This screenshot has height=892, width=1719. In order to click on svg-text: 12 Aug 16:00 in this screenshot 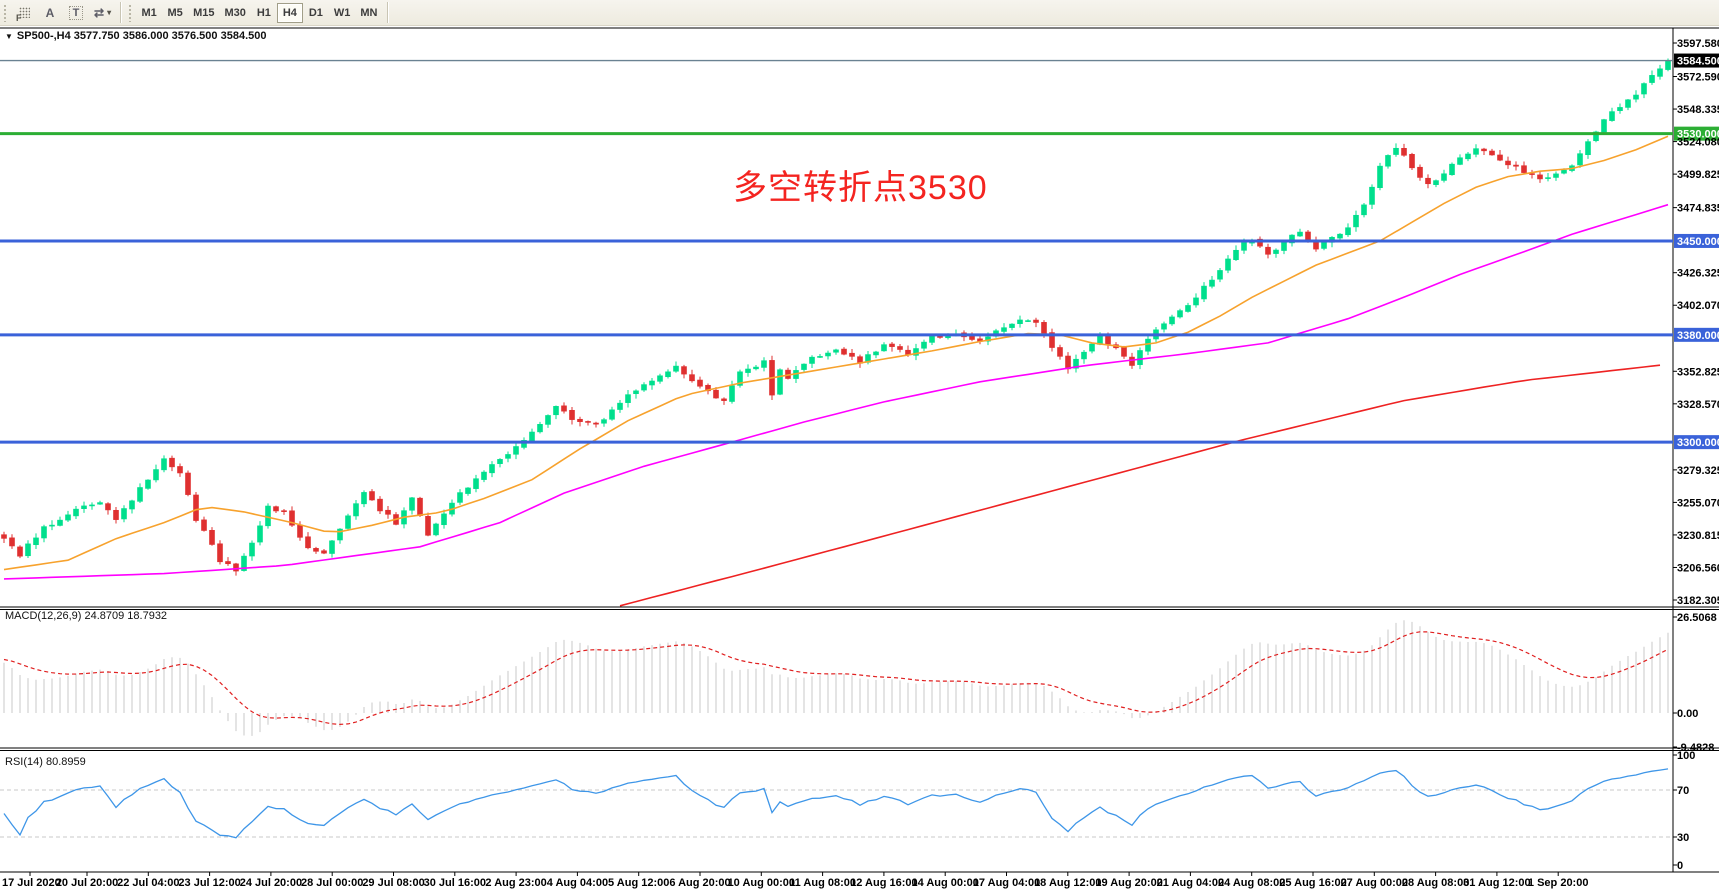, I will do `click(883, 883)`.